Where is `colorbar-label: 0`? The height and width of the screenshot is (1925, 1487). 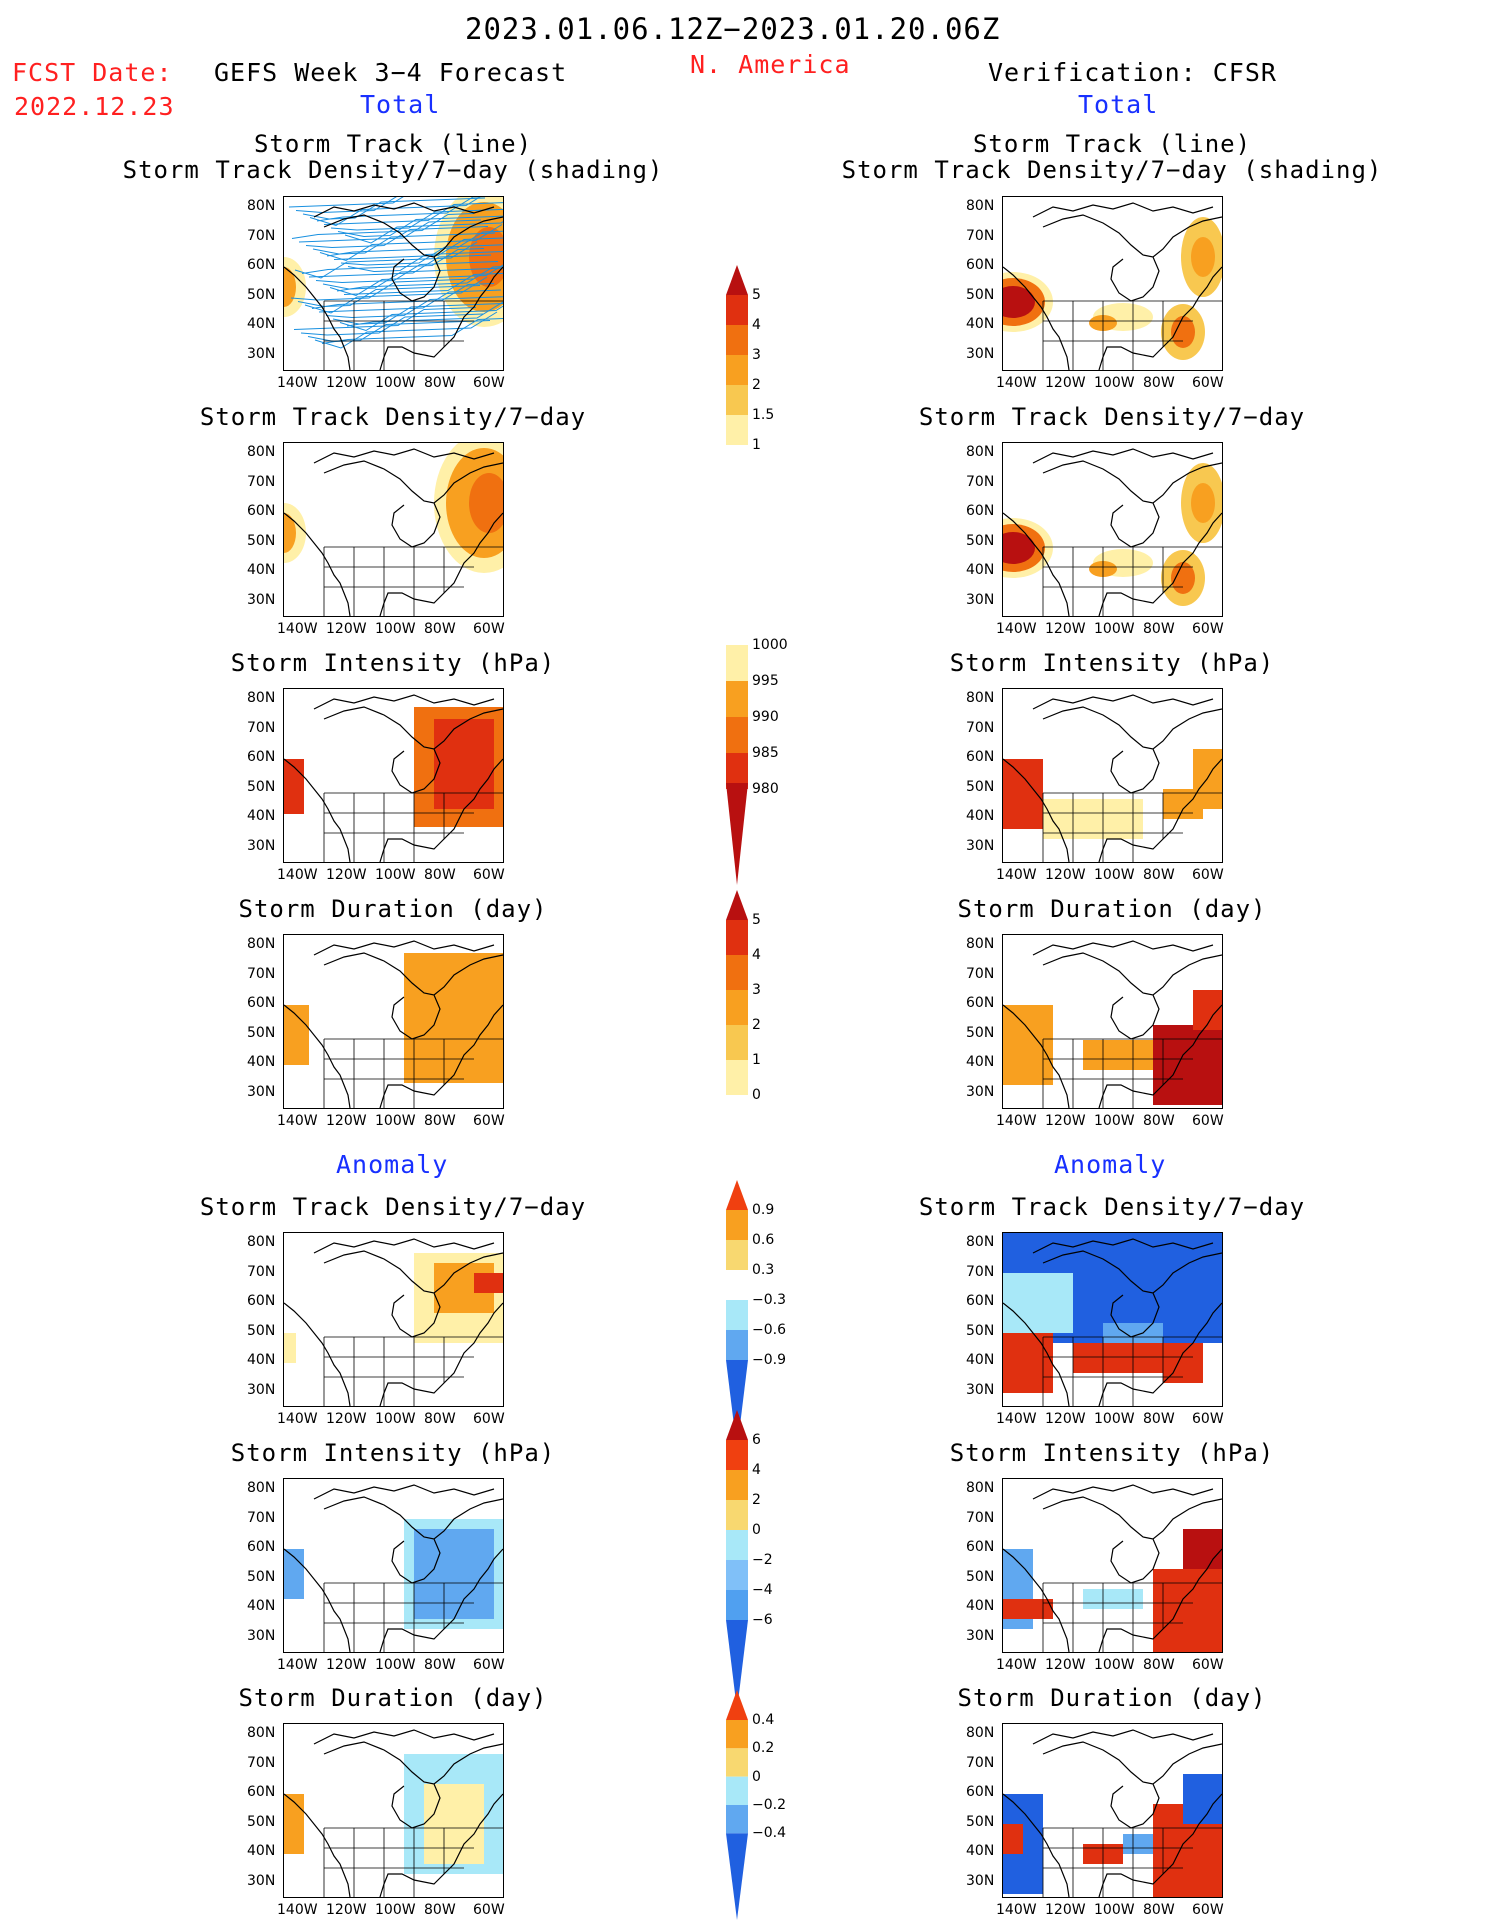
colorbar-label: 0 is located at coordinates (756, 1530).